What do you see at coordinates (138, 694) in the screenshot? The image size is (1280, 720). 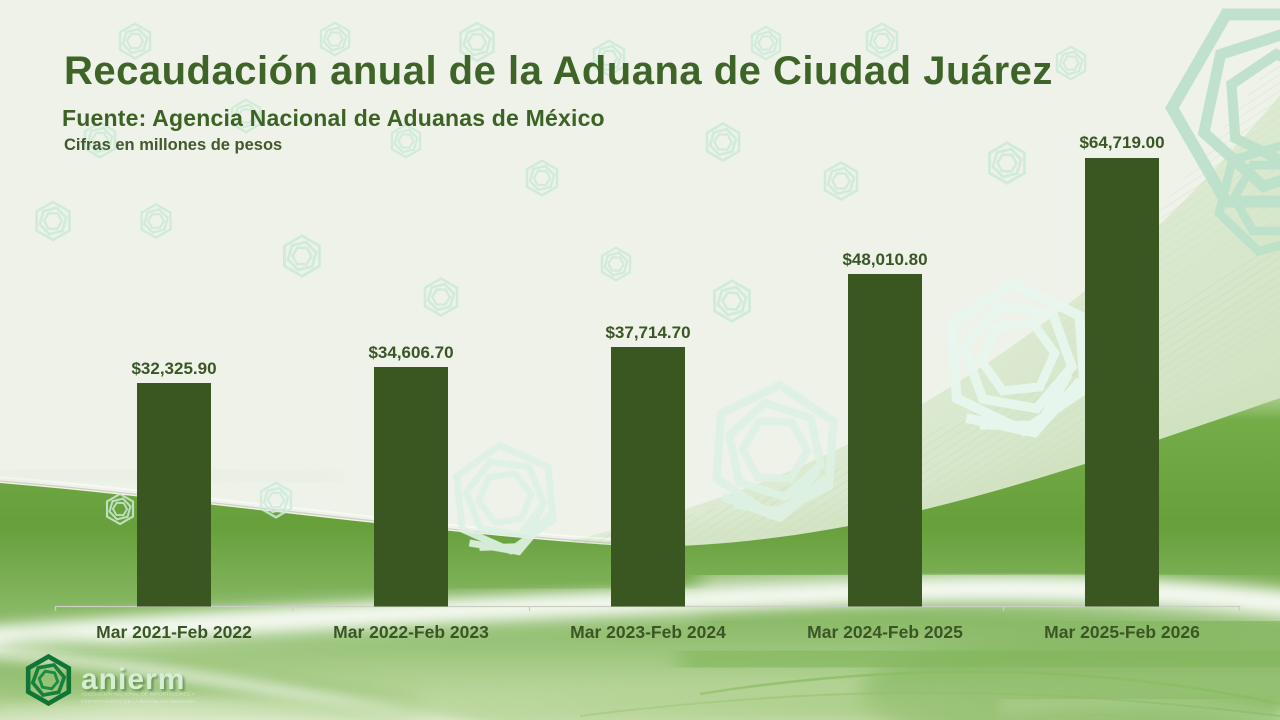 I see `svg-text:ASOCIACIÓN NACIONAL DE IMPORTA: ASOCIACIÓN NACIONAL DE IMPORTADORES Y` at bounding box center [138, 694].